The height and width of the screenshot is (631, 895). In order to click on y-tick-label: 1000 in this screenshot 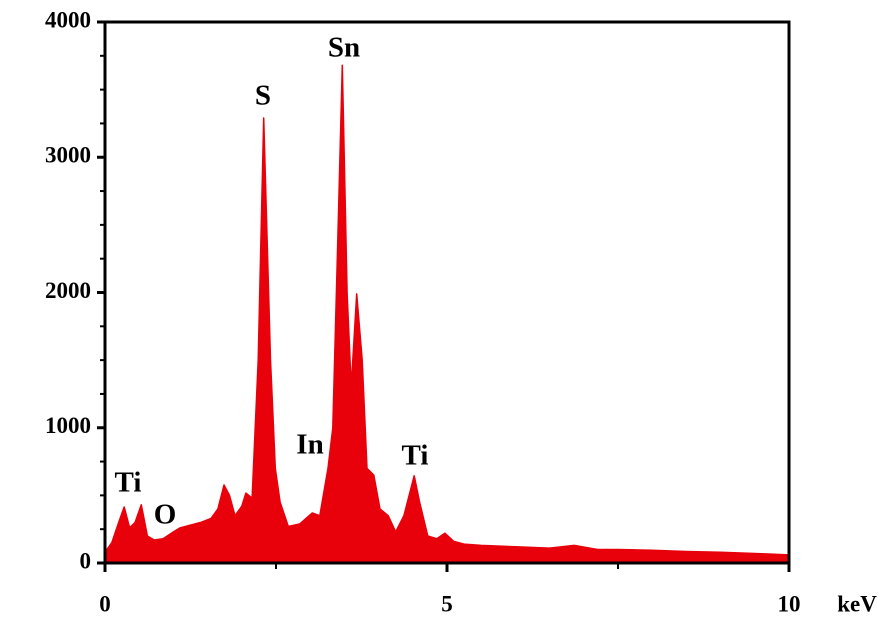, I will do `click(68, 425)`.